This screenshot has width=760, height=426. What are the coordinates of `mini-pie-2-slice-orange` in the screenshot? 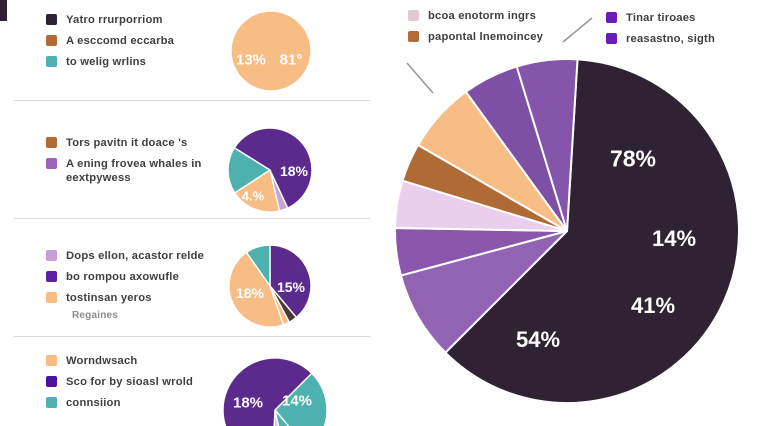 It's located at (257, 191).